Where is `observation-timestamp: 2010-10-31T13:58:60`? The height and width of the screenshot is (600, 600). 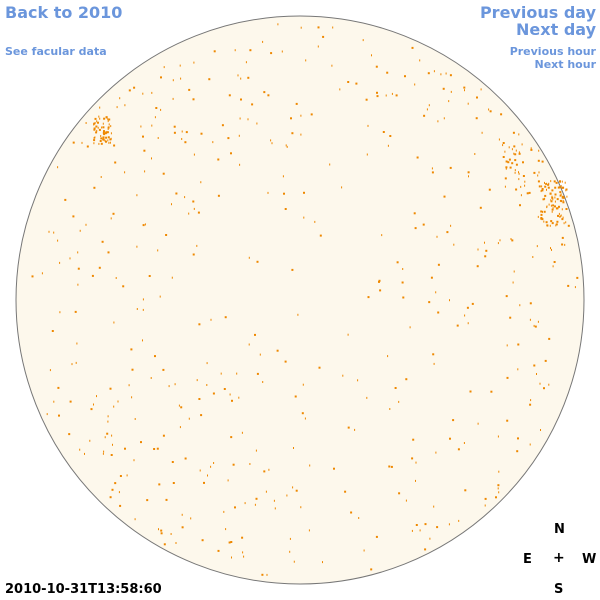 observation-timestamp: 2010-10-31T13:58:60 is located at coordinates (83, 589).